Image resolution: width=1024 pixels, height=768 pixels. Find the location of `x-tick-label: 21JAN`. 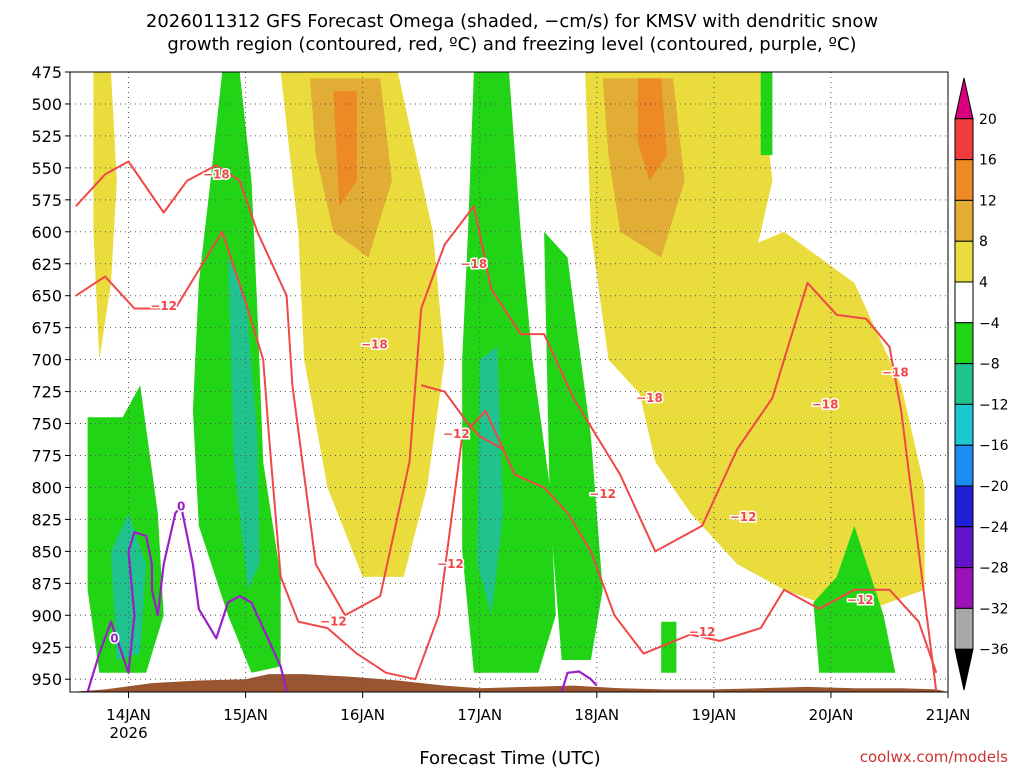

x-tick-label: 21JAN is located at coordinates (948, 715).